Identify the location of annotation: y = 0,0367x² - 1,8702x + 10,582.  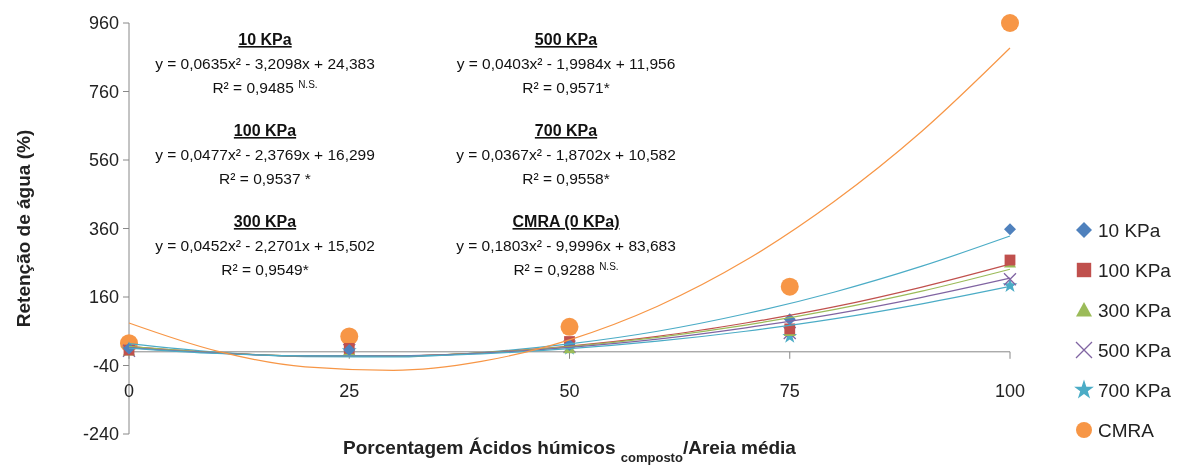
(566, 154).